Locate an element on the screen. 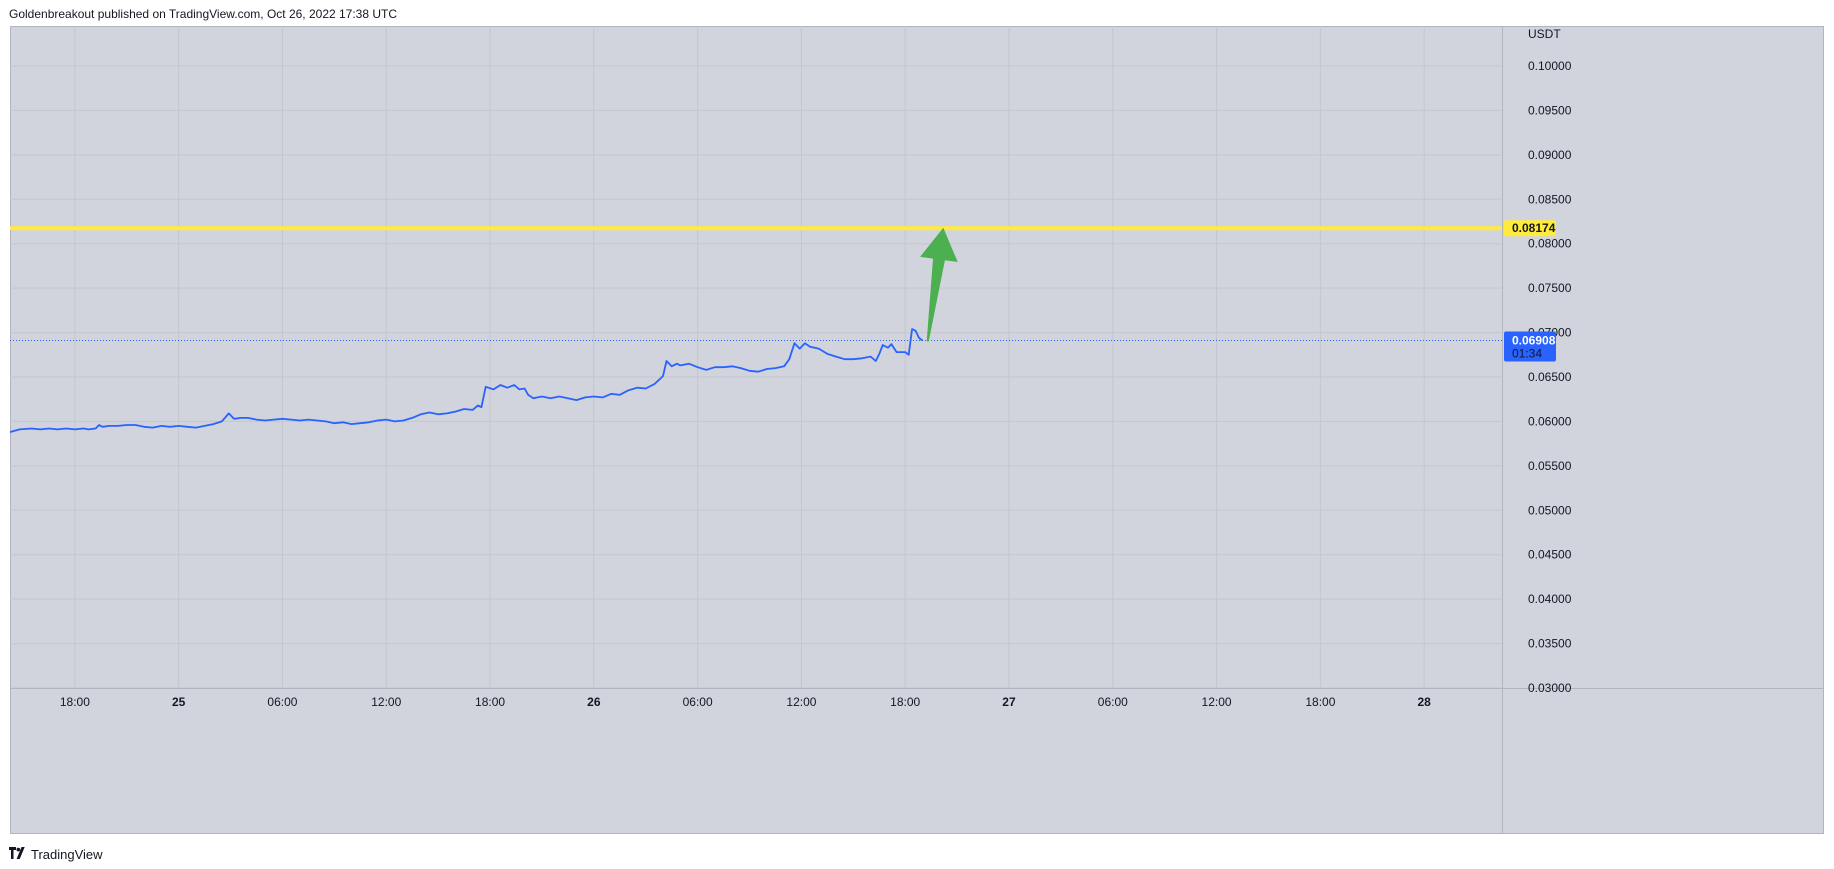  arrow-group is located at coordinates (939, 284).